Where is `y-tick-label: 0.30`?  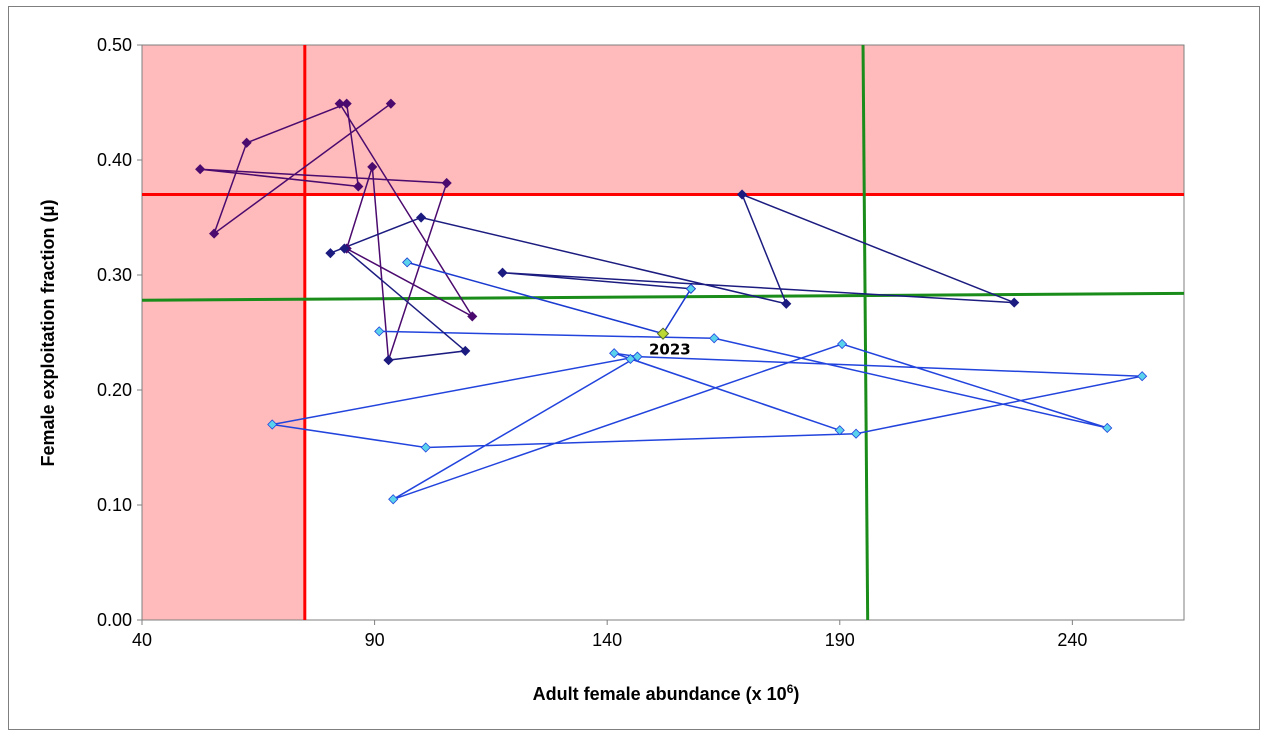 y-tick-label: 0.30 is located at coordinates (114, 275).